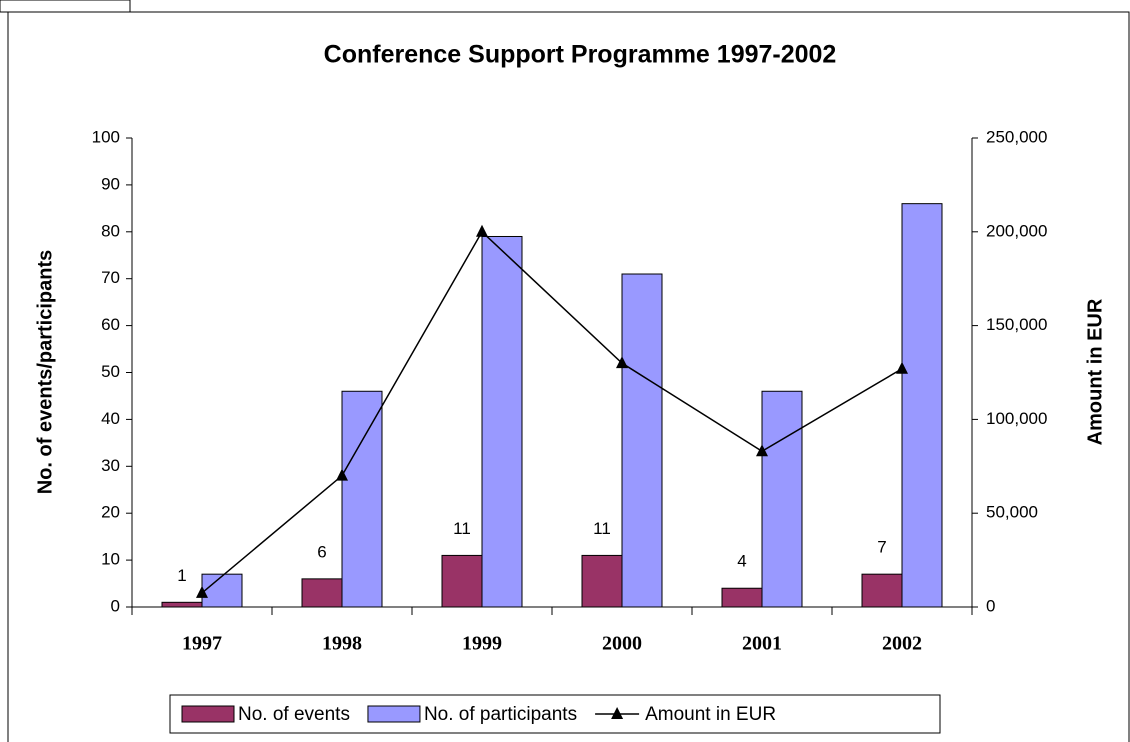 The height and width of the screenshot is (742, 1130). What do you see at coordinates (110, 230) in the screenshot?
I see `y-tick-label: 80` at bounding box center [110, 230].